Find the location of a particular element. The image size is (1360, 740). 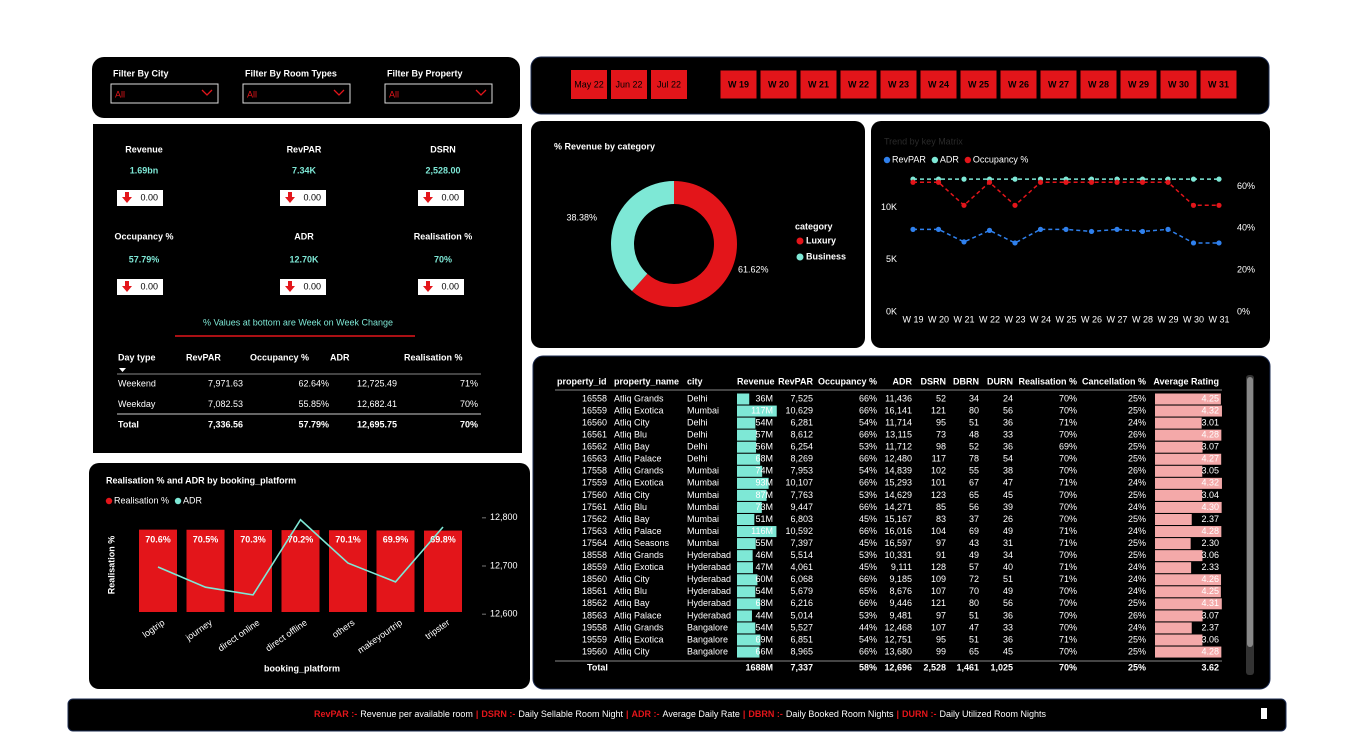

table-cell: 2.33 is located at coordinates (1210, 567).